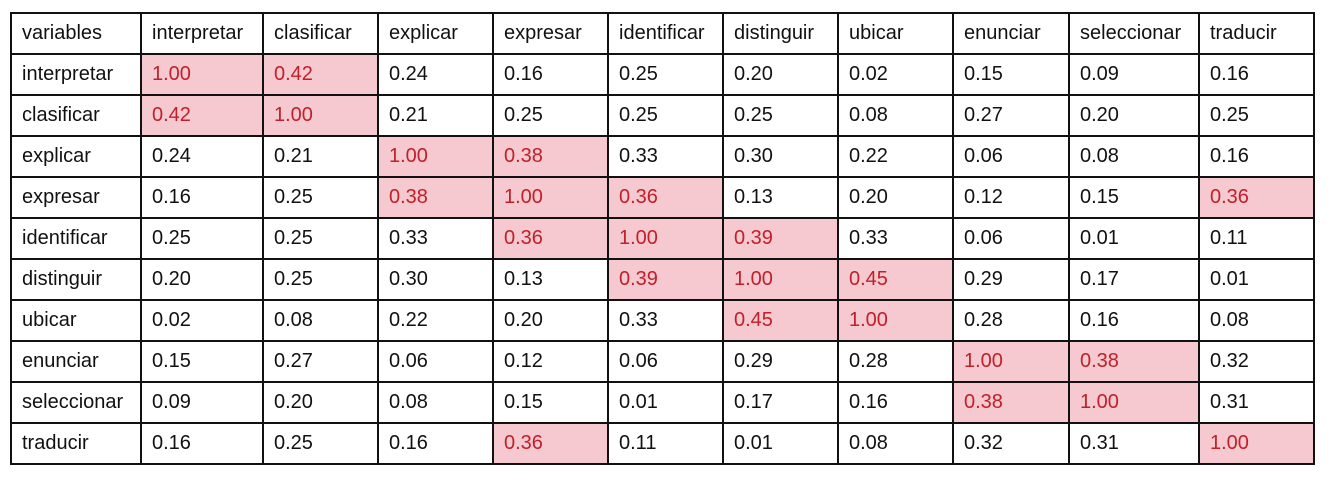 The height and width of the screenshot is (500, 1329). I want to click on row-header: distinguir, so click(76, 279).